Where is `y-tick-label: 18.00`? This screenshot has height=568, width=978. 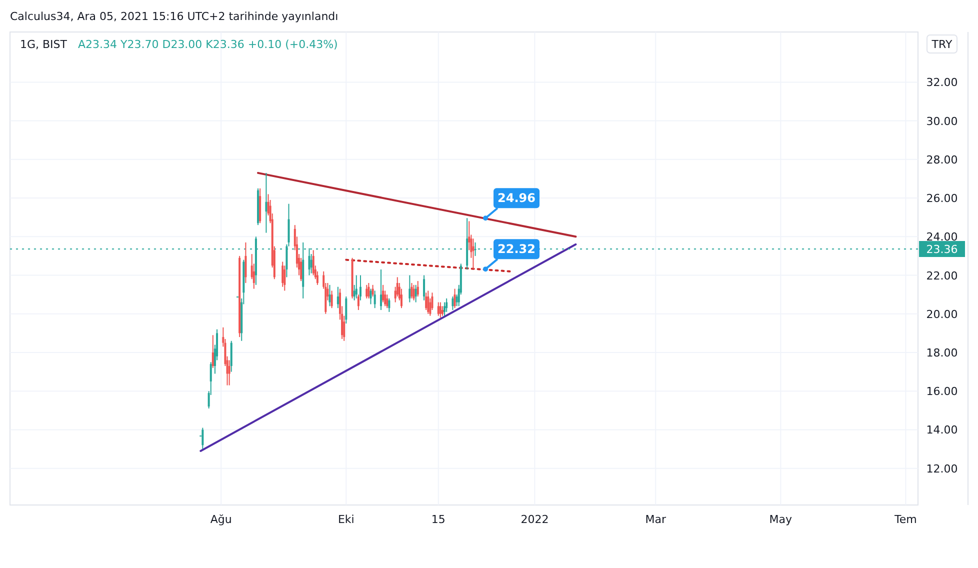 y-tick-label: 18.00 is located at coordinates (942, 353).